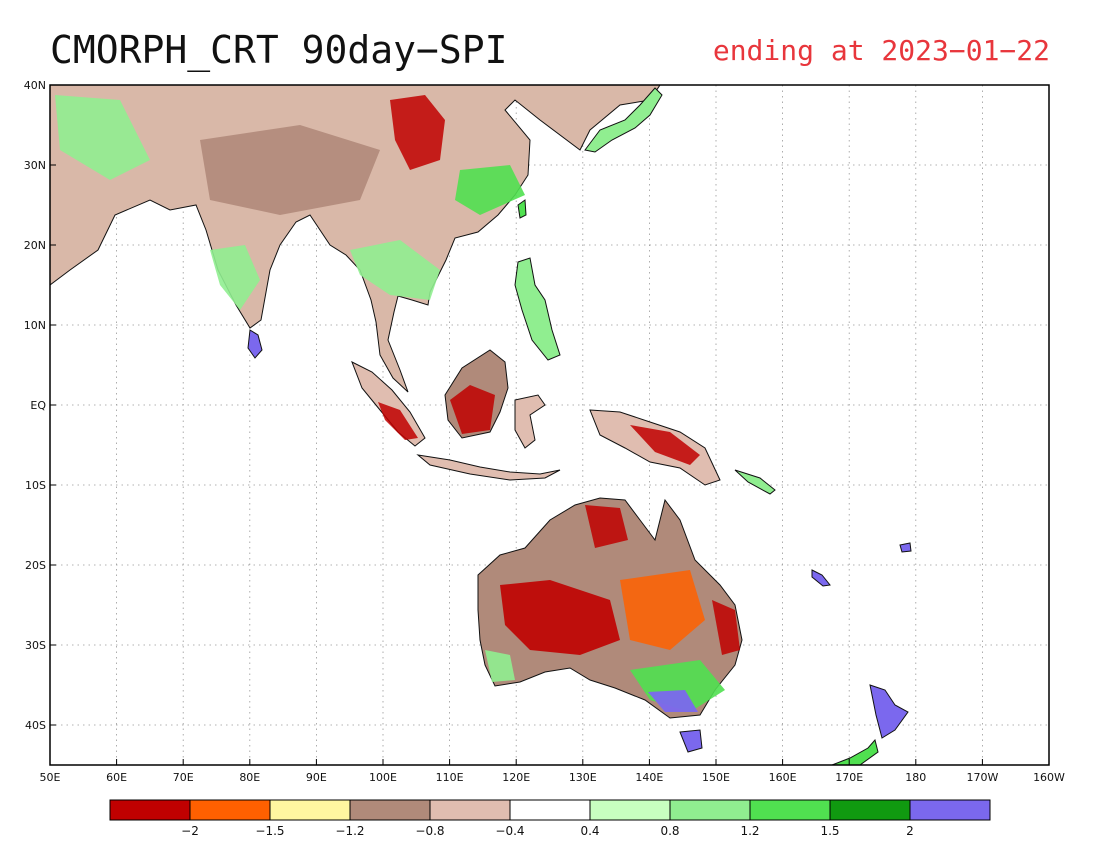  I want to click on patch-victoria-blue, so click(673, 701).